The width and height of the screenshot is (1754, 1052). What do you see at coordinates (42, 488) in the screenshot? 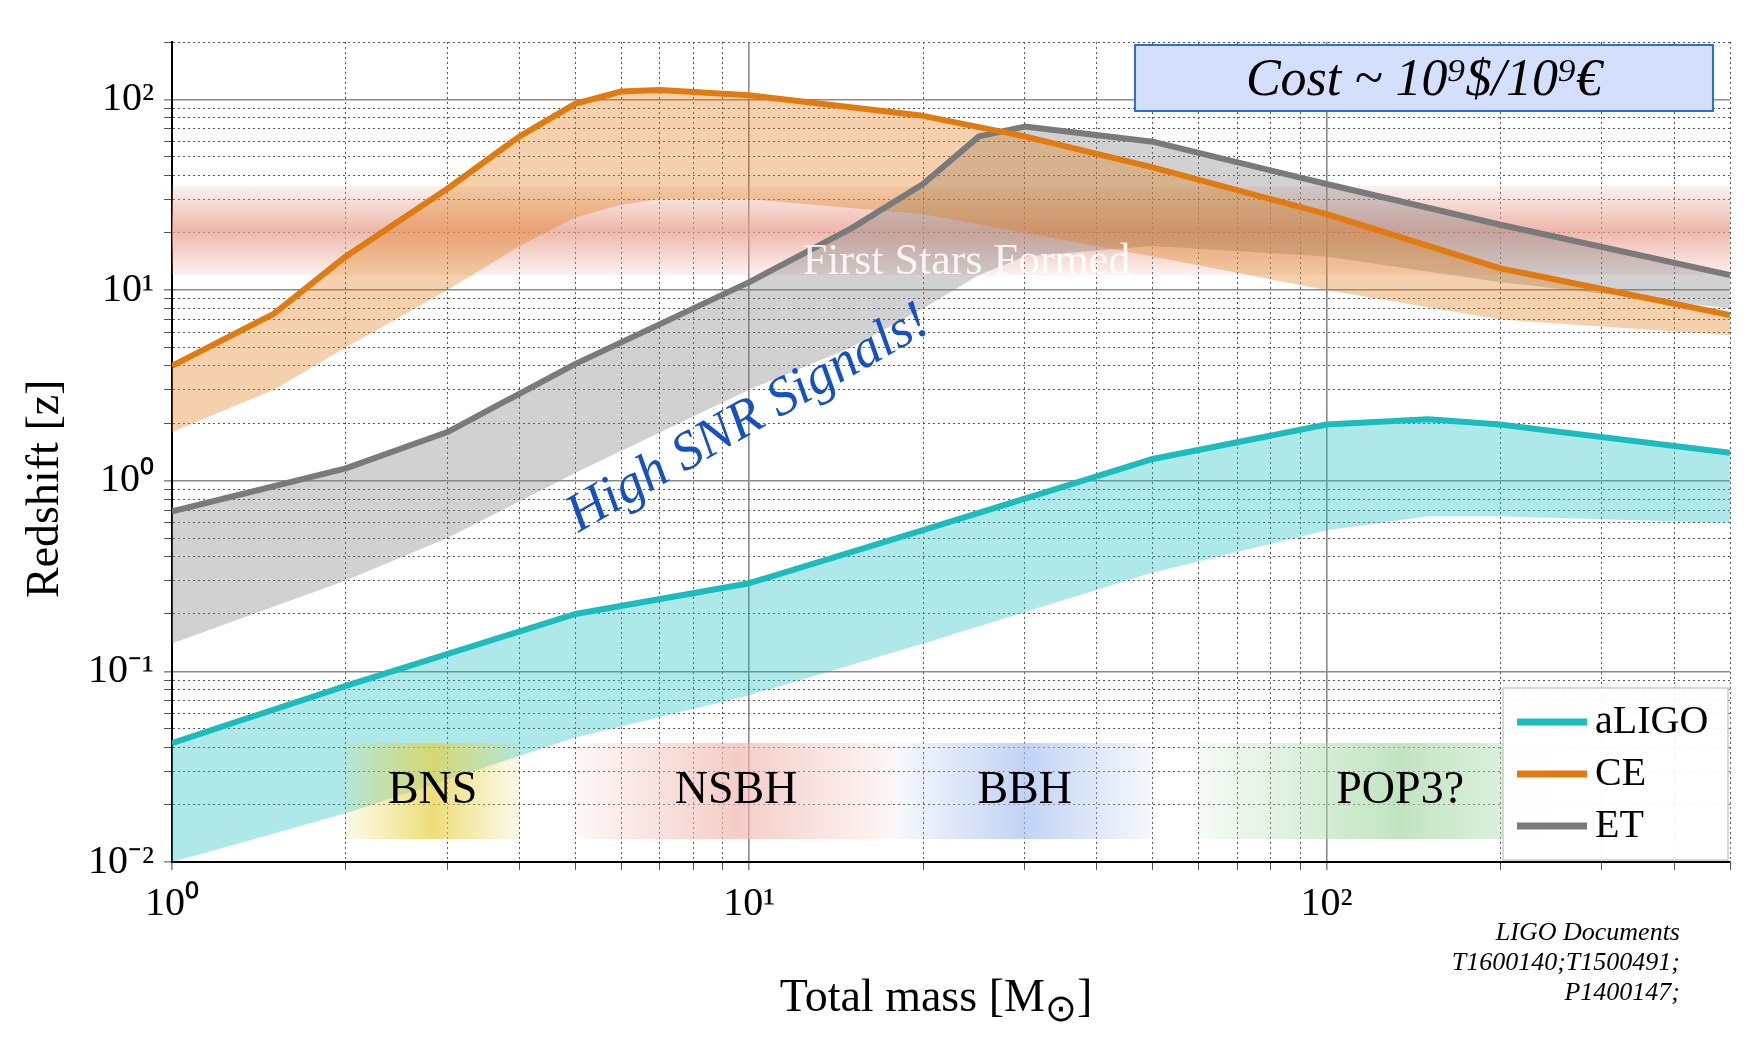
I see `y-axis-title: Redshift [z]` at bounding box center [42, 488].